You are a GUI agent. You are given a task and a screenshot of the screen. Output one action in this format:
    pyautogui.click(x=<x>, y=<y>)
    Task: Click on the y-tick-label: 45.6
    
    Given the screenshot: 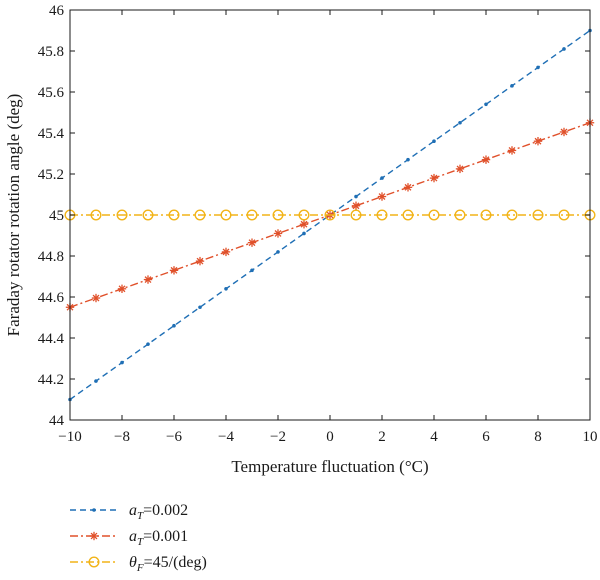 What is the action you would take?
    pyautogui.click(x=51, y=93)
    